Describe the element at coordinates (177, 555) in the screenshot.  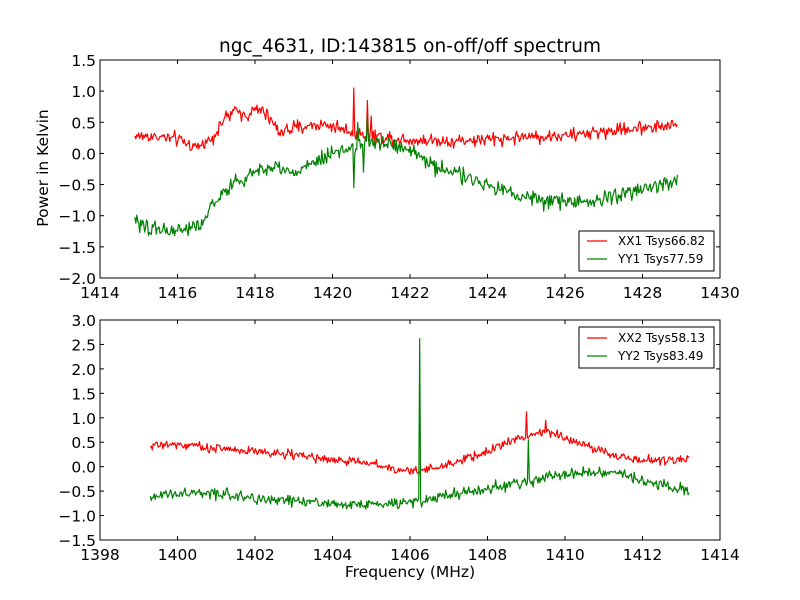
I see `x-tick-label: 1400` at that location.